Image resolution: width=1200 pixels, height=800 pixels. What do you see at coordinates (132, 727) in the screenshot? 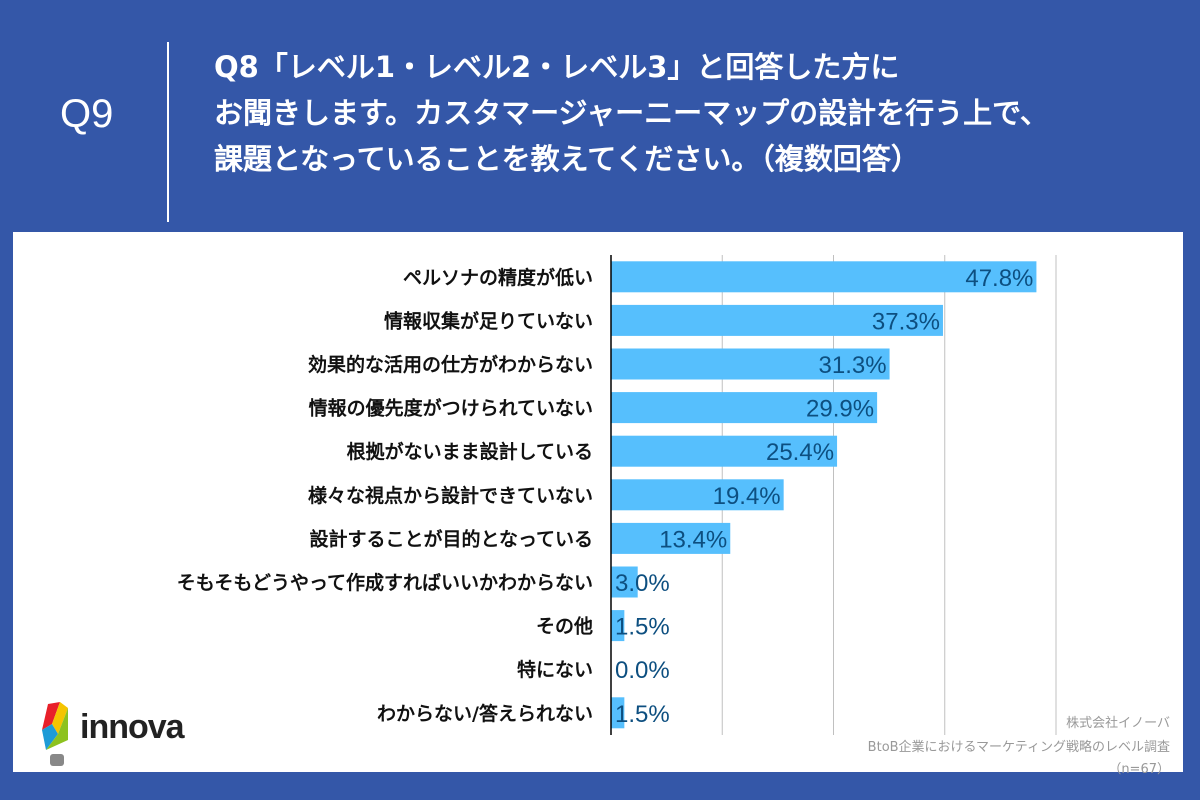
I see `logo-text: innova` at bounding box center [132, 727].